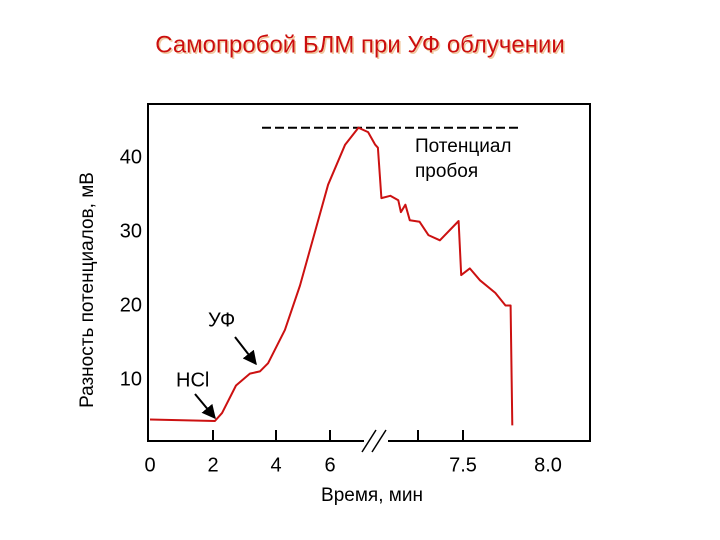  I want to click on axis-break-gap, so click(376, 441).